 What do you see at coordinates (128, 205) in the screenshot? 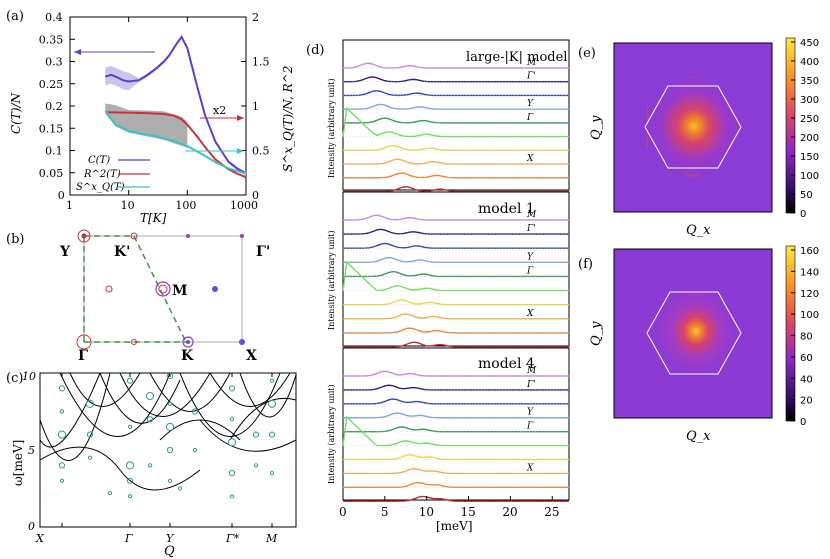
I see `a-xtick-label: 10` at bounding box center [128, 205].